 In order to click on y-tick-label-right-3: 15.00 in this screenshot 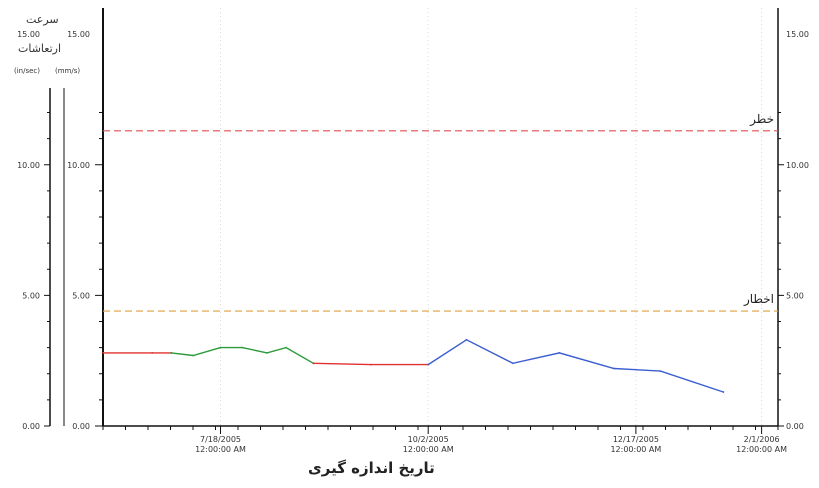, I will do `click(797, 34)`.